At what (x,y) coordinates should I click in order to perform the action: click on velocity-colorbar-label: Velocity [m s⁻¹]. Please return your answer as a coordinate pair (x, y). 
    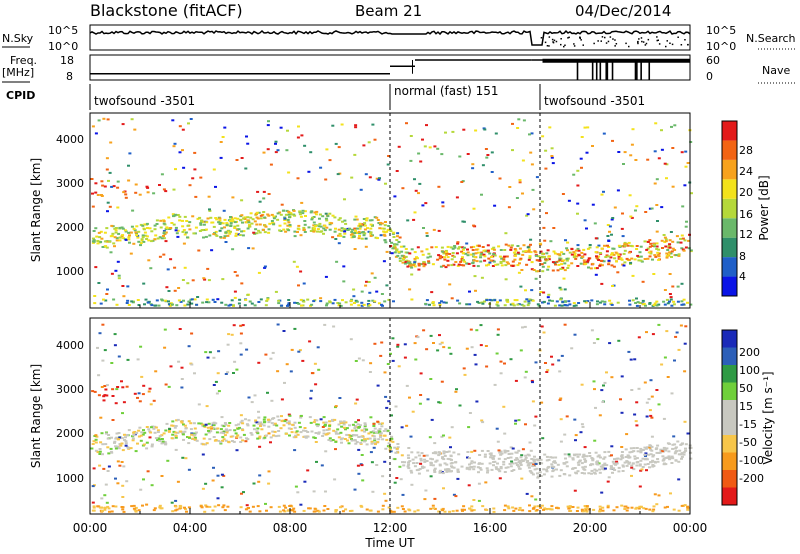
    Looking at the image, I should click on (768, 417).